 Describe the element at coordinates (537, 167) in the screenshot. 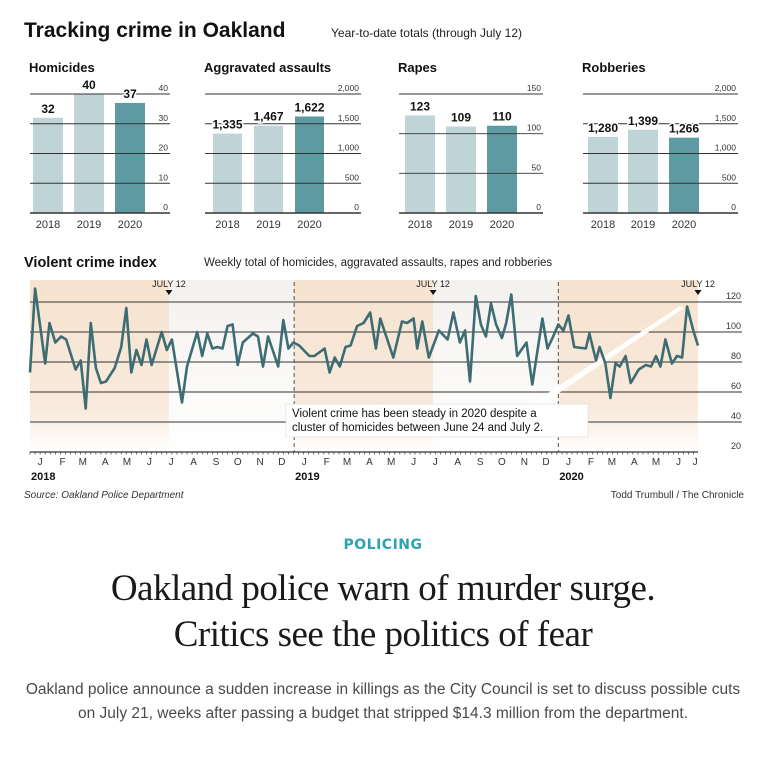

I see `y-tick-label: 50` at that location.